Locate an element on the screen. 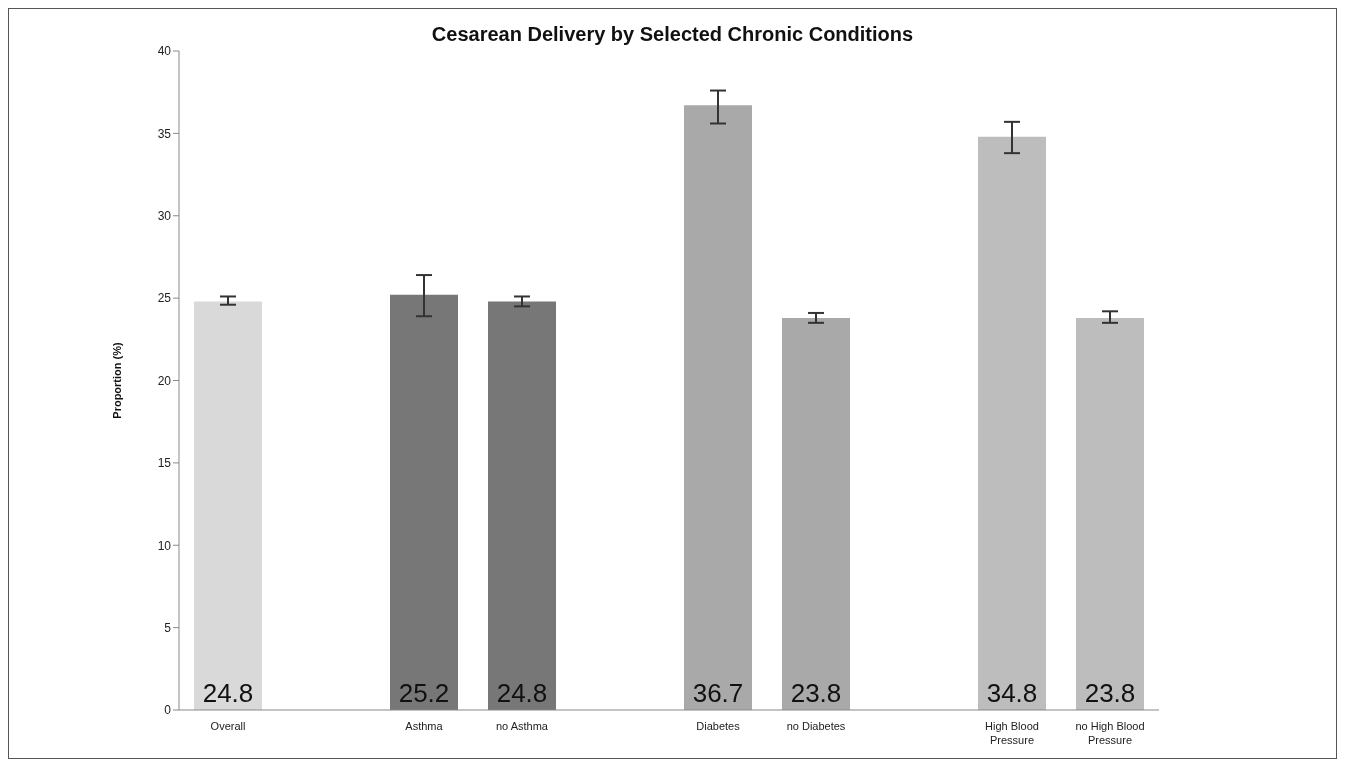 The width and height of the screenshot is (1345, 767). x-tick-label: no High Blood Pressure is located at coordinates (1110, 733).